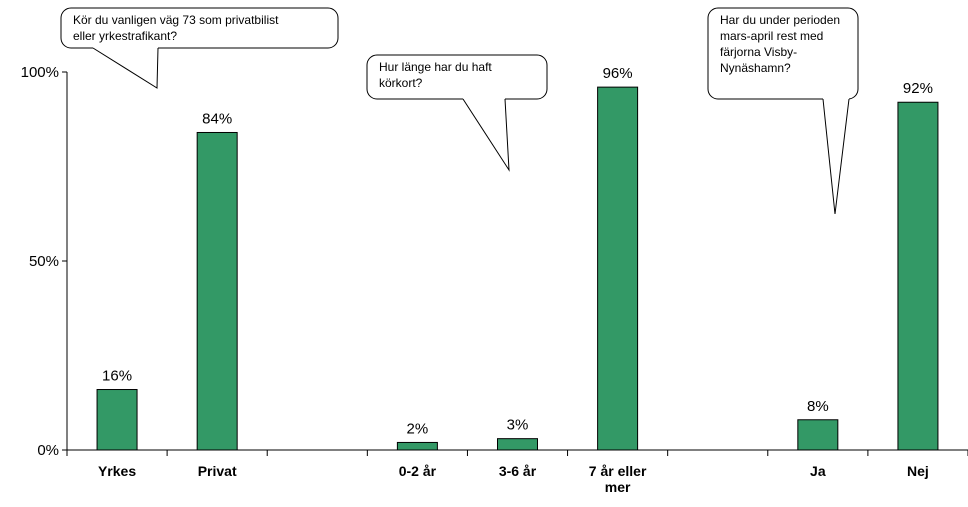  What do you see at coordinates (125, 36) in the screenshot?
I see `callout-text: eller yrkestrafikant?` at bounding box center [125, 36].